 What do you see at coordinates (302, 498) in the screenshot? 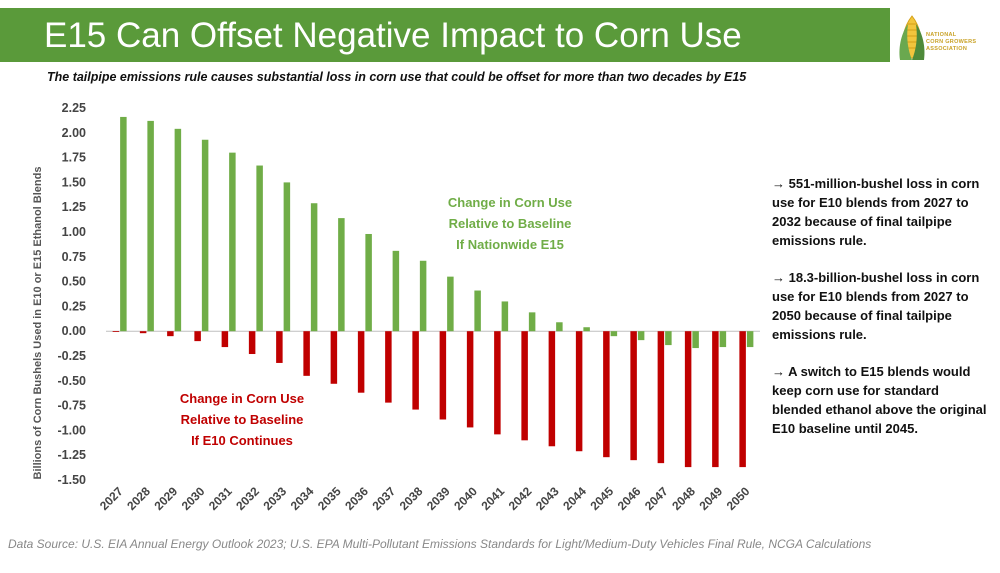
I see `x-tick-label: 2034` at bounding box center [302, 498].